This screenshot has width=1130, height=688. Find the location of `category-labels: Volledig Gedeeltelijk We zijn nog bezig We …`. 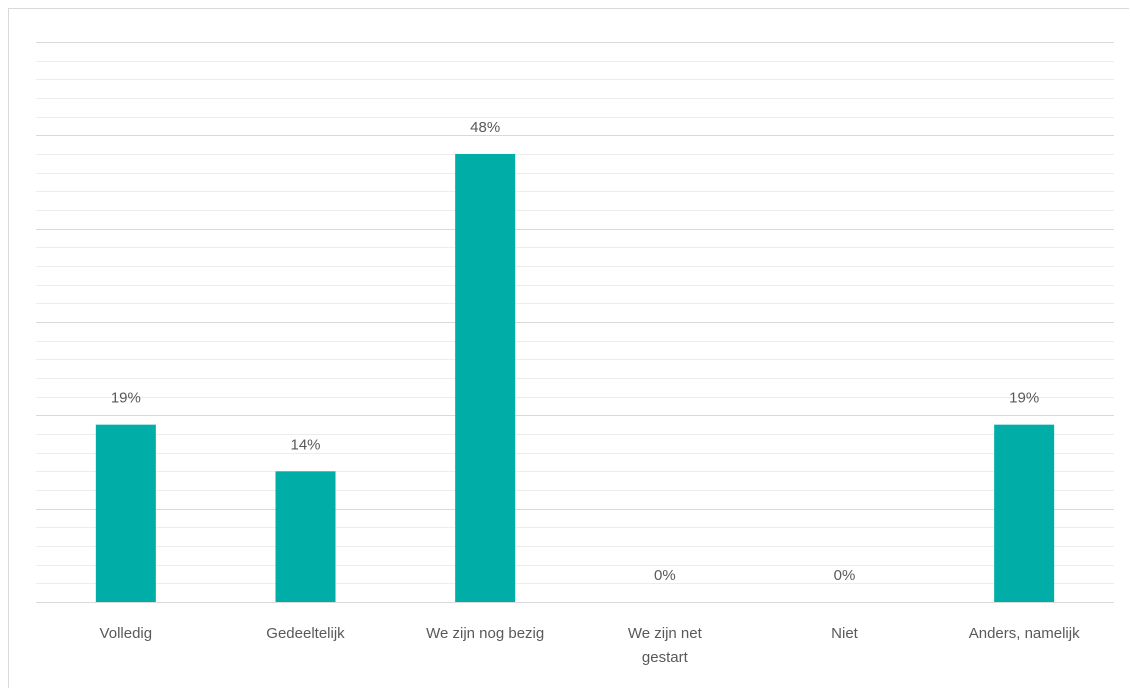

category-labels: Volledig Gedeeltelijk We zijn nog bezig We … is located at coordinates (590, 645).